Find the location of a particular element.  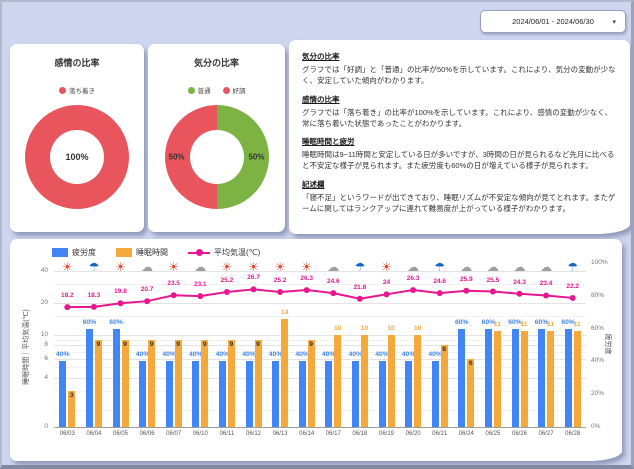

temp-value-label: 23.4 is located at coordinates (546, 284).